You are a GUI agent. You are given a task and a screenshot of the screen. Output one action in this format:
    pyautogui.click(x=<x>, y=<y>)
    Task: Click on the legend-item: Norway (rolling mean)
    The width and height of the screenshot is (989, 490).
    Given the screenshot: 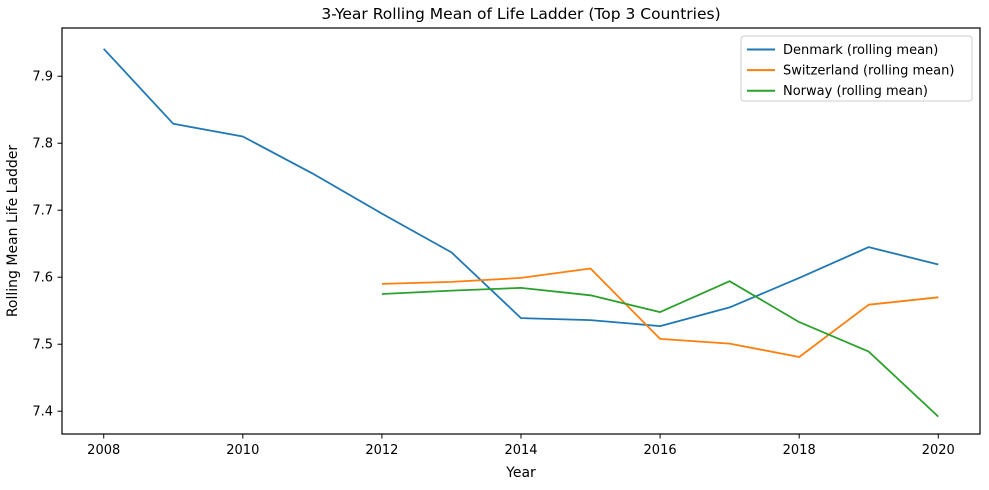 What is the action you would take?
    pyautogui.click(x=837, y=91)
    